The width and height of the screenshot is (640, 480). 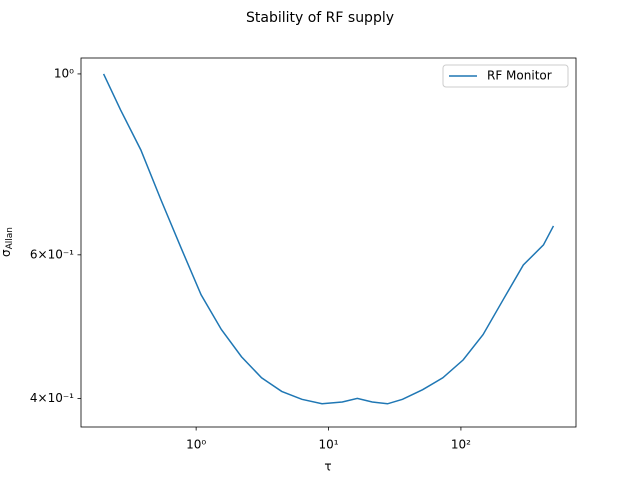 I want to click on x-tick-label: 10¹, so click(x=328, y=445).